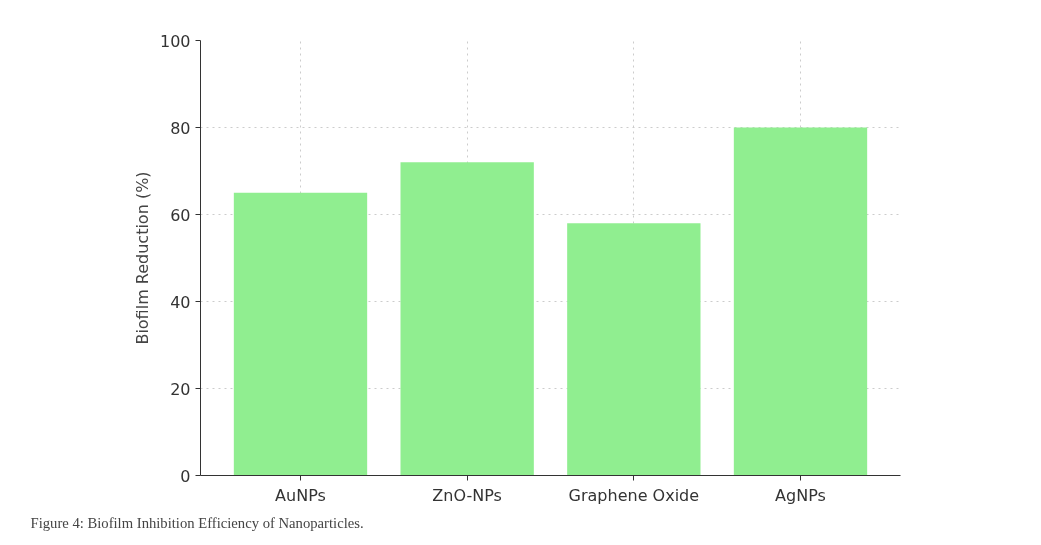  I want to click on y-tick-label: 60, so click(180, 215).